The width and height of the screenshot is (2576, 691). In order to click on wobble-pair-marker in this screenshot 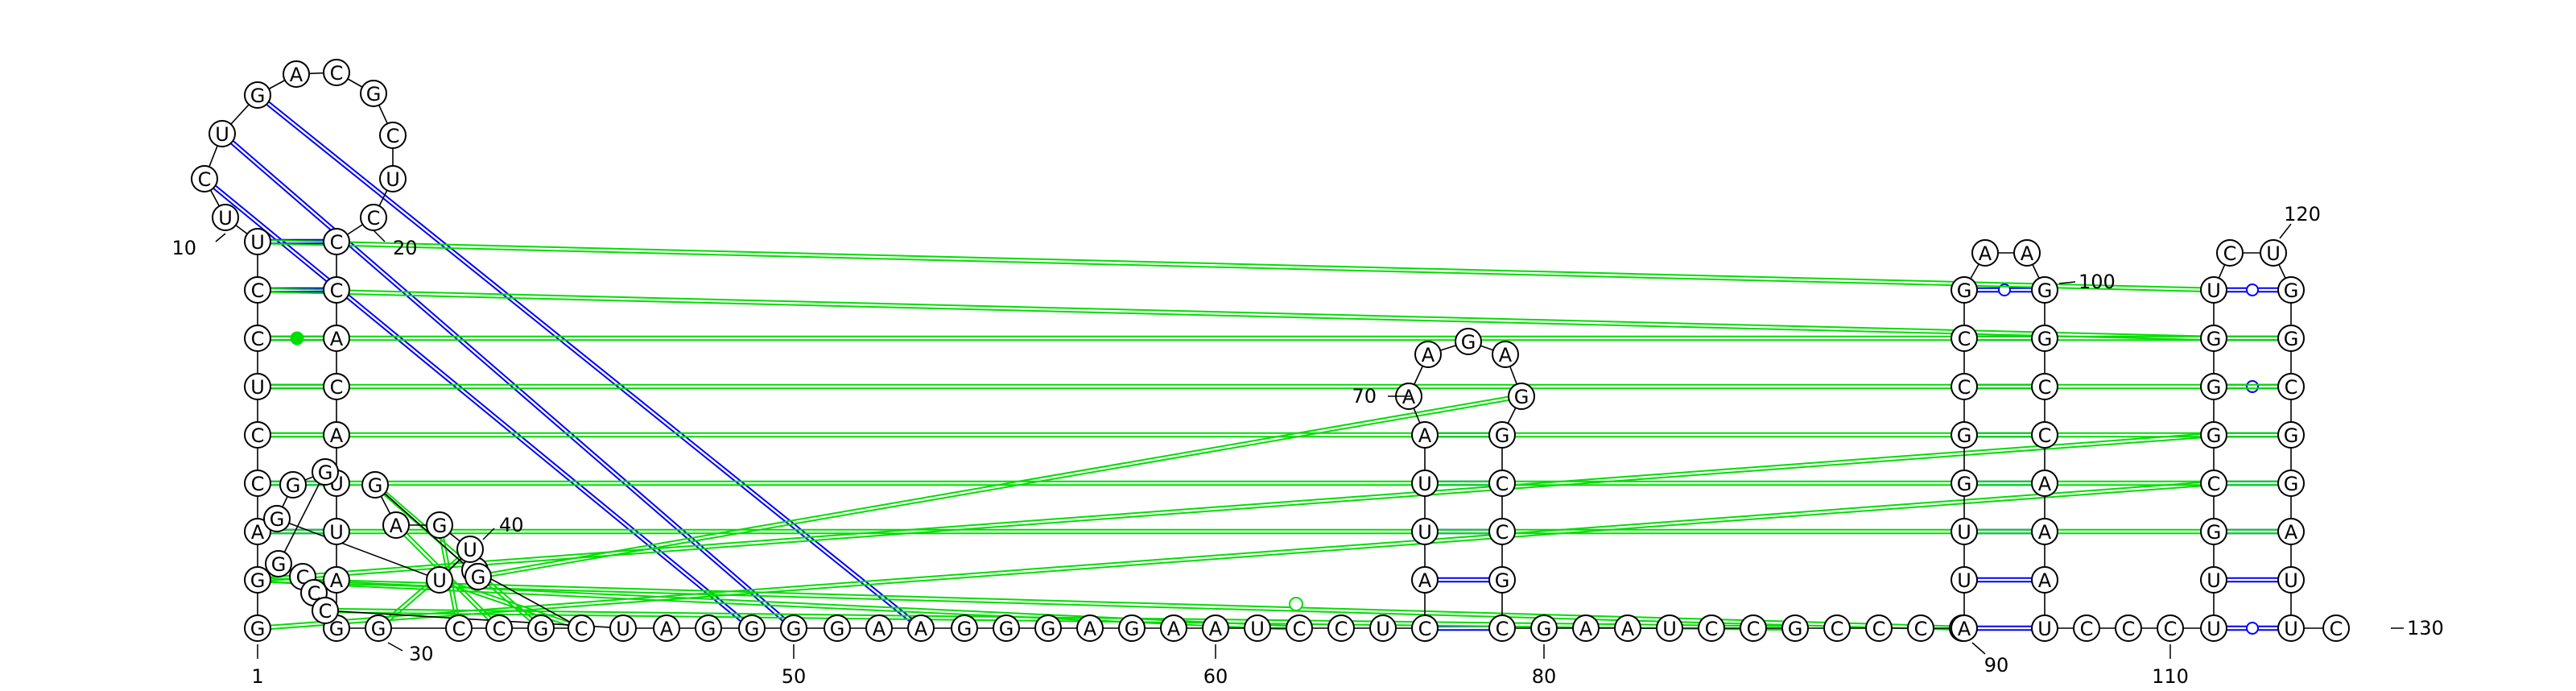, I will do `click(2252, 628)`.